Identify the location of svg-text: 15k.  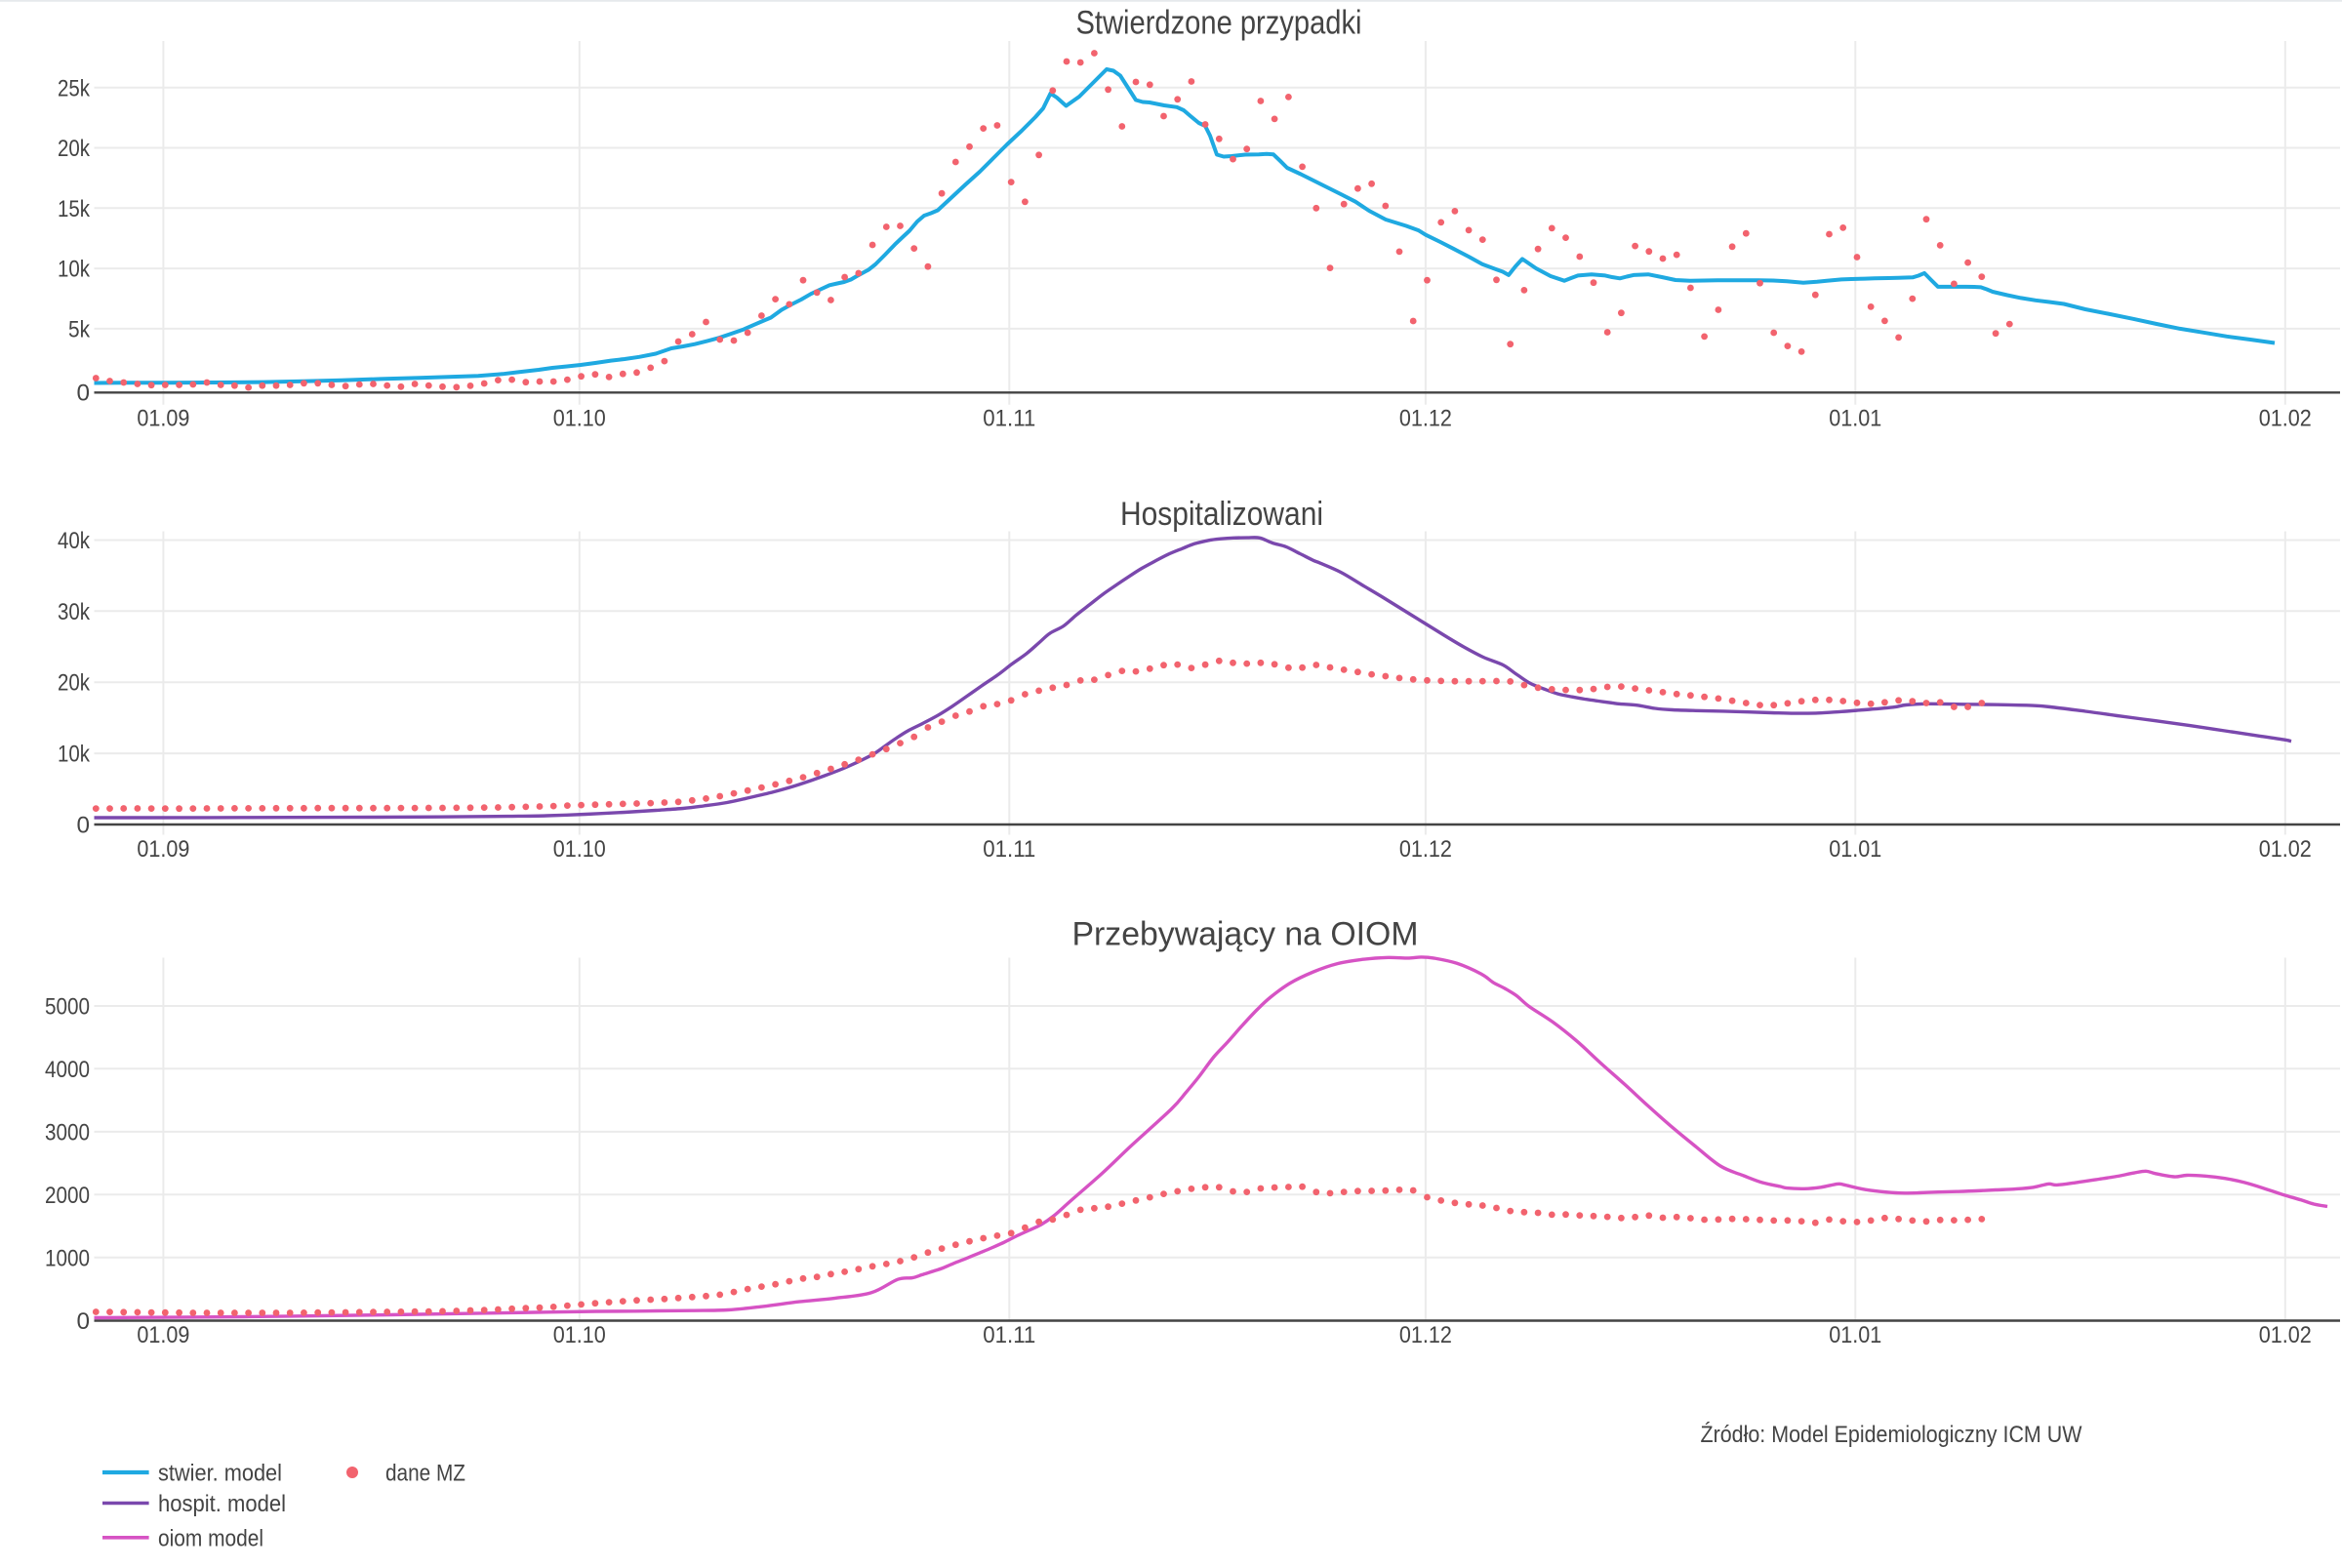
(74, 209).